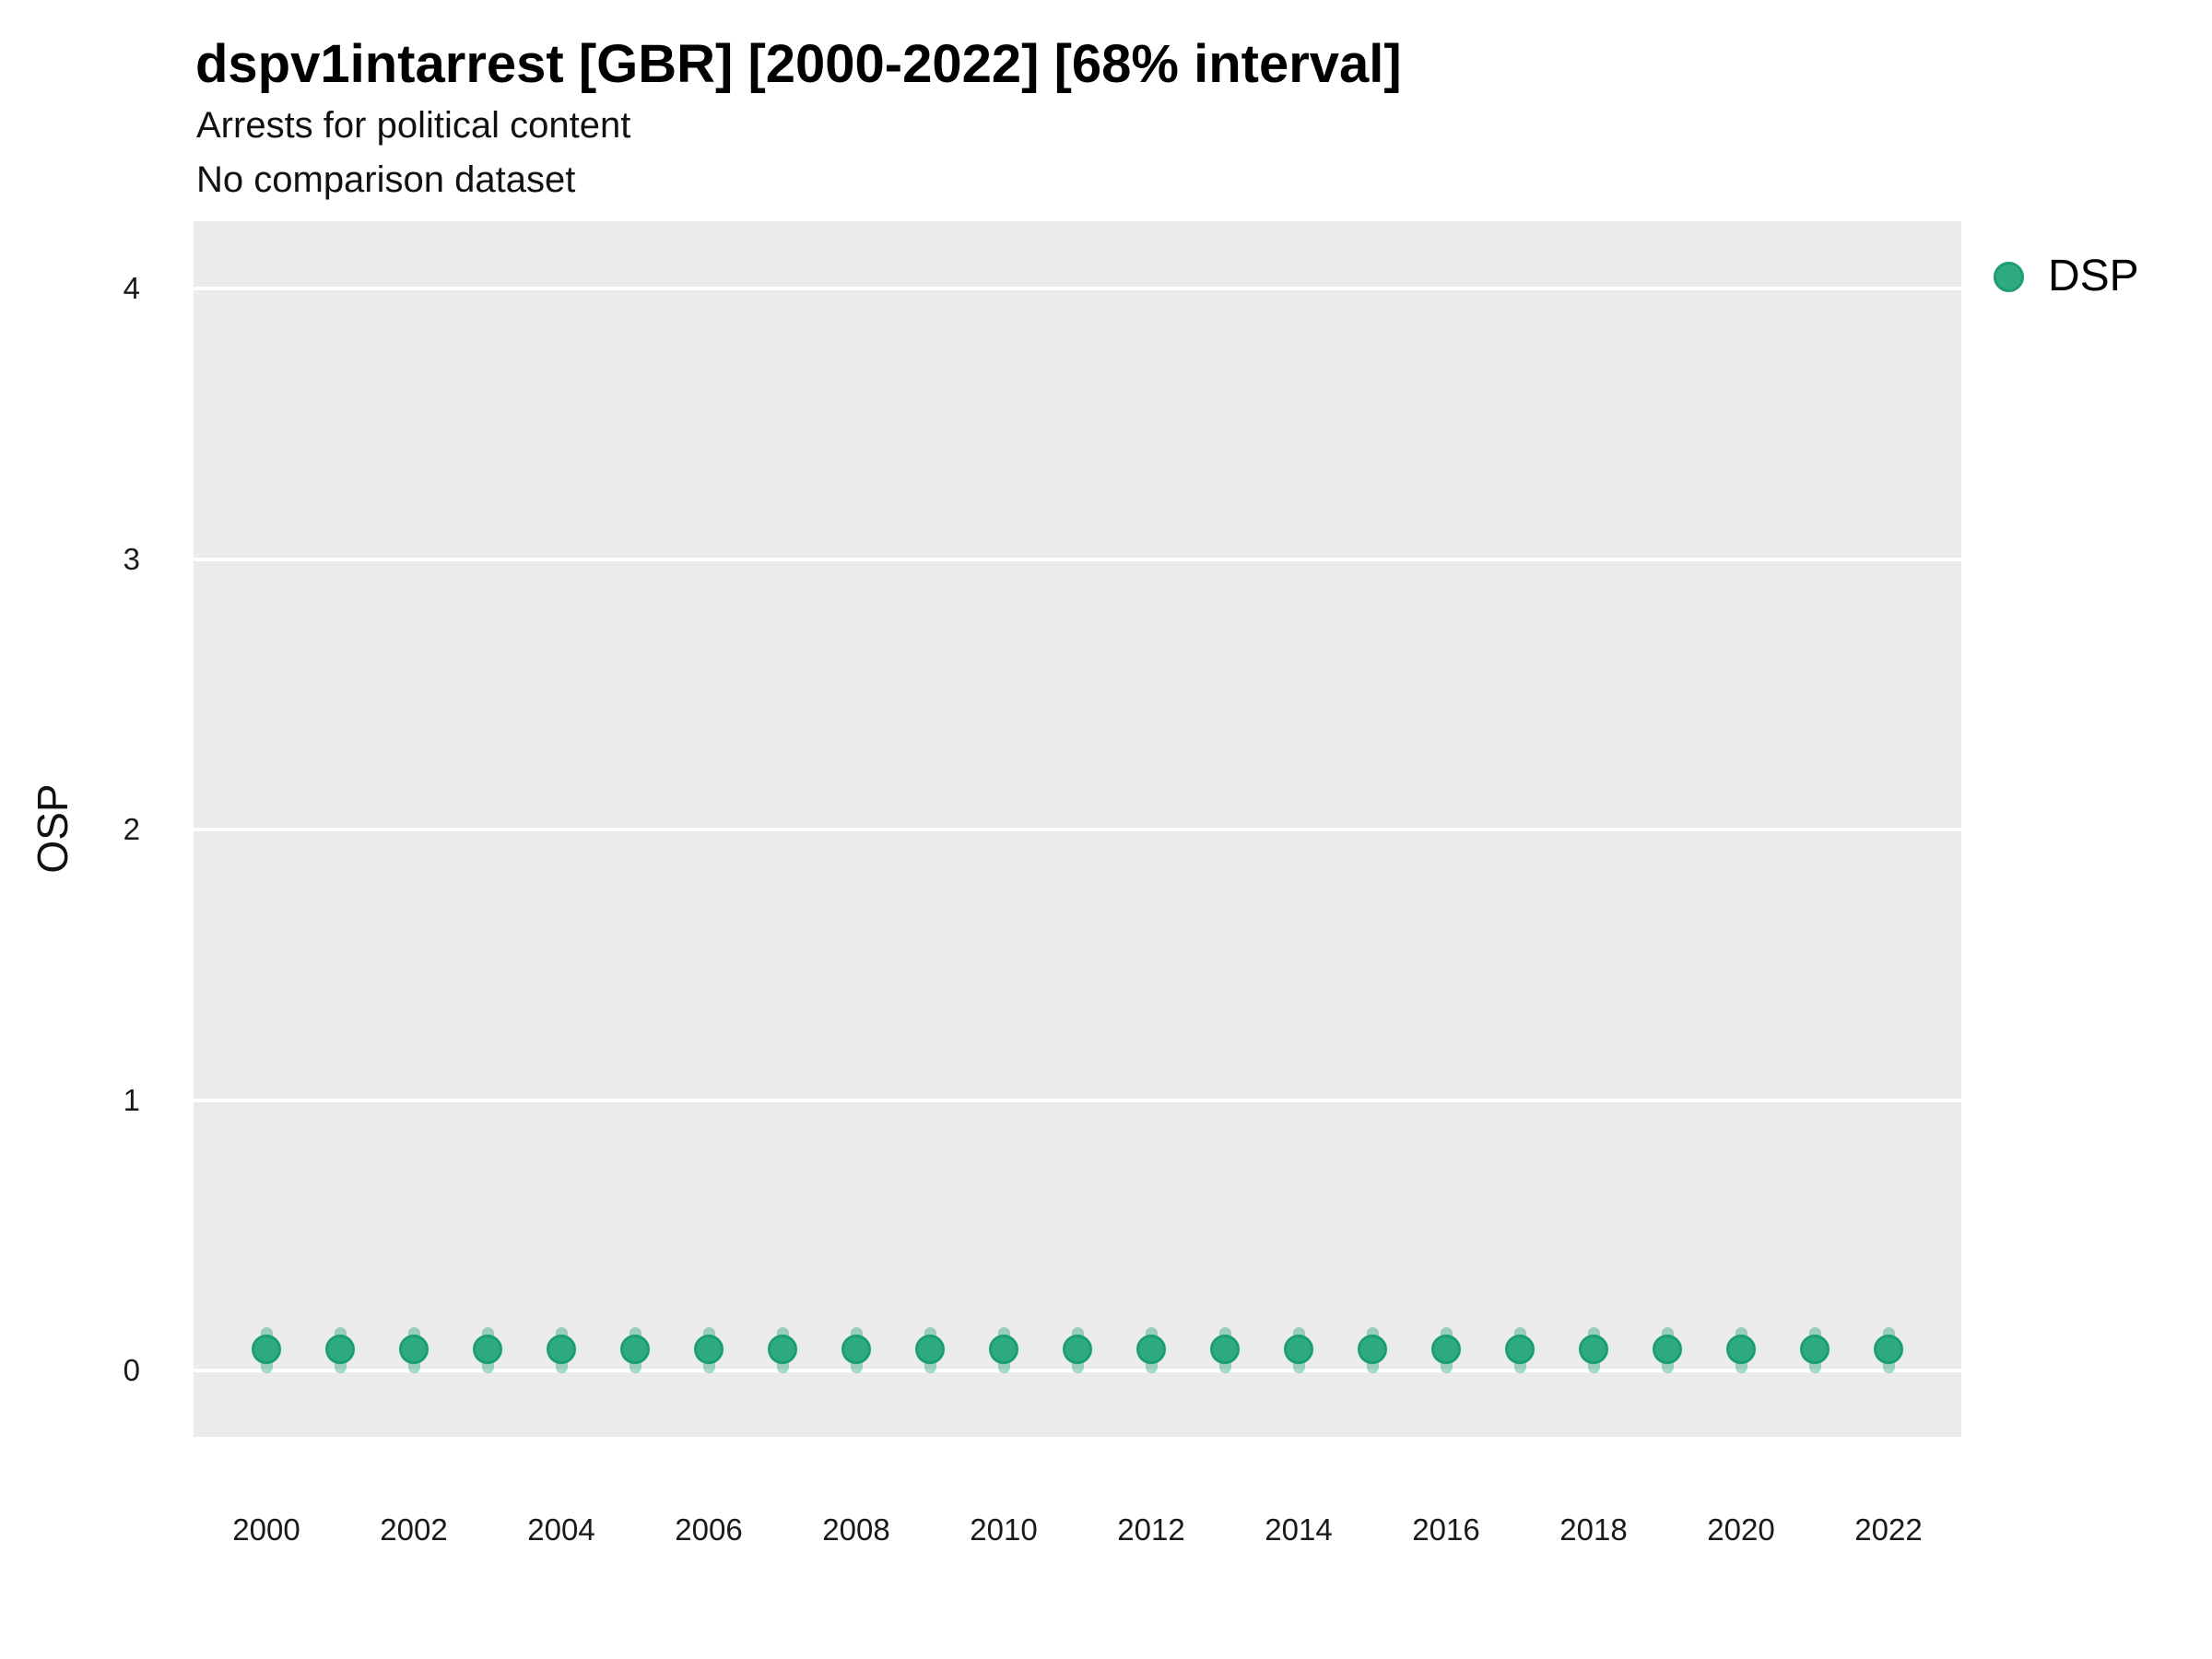  I want to click on data-point-2003, so click(487, 1349).